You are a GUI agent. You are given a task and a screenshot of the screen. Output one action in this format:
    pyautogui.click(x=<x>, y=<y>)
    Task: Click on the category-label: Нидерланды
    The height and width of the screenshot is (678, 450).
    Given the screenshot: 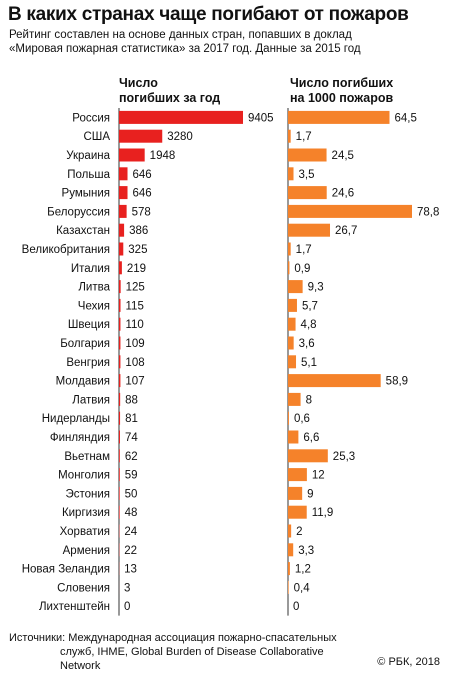 What is the action you would take?
    pyautogui.click(x=76, y=419)
    